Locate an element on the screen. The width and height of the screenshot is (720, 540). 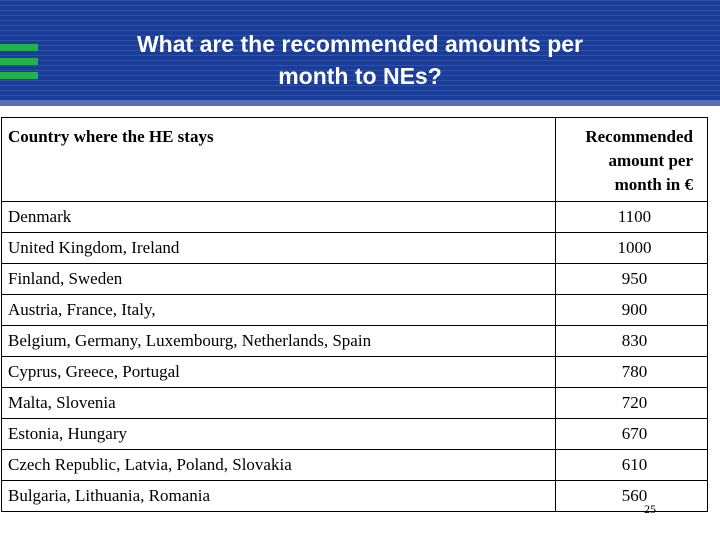
country-cell: Cyprus, Greece, Portugal is located at coordinates (278, 372).